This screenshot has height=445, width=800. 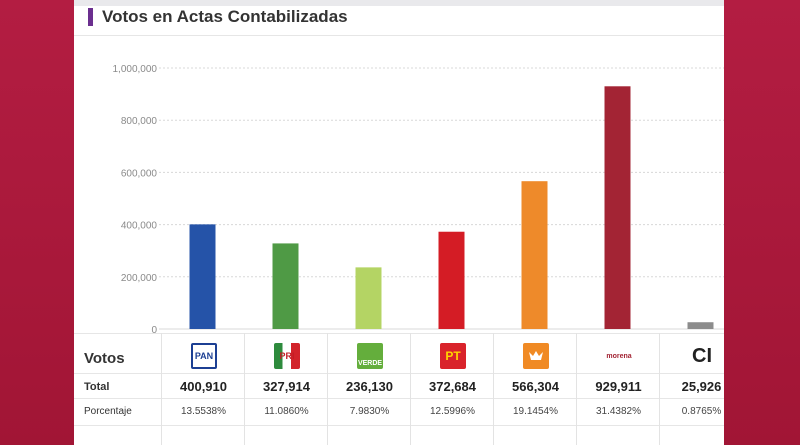 What do you see at coordinates (399, 3) in the screenshot?
I see `top-strip` at bounding box center [399, 3].